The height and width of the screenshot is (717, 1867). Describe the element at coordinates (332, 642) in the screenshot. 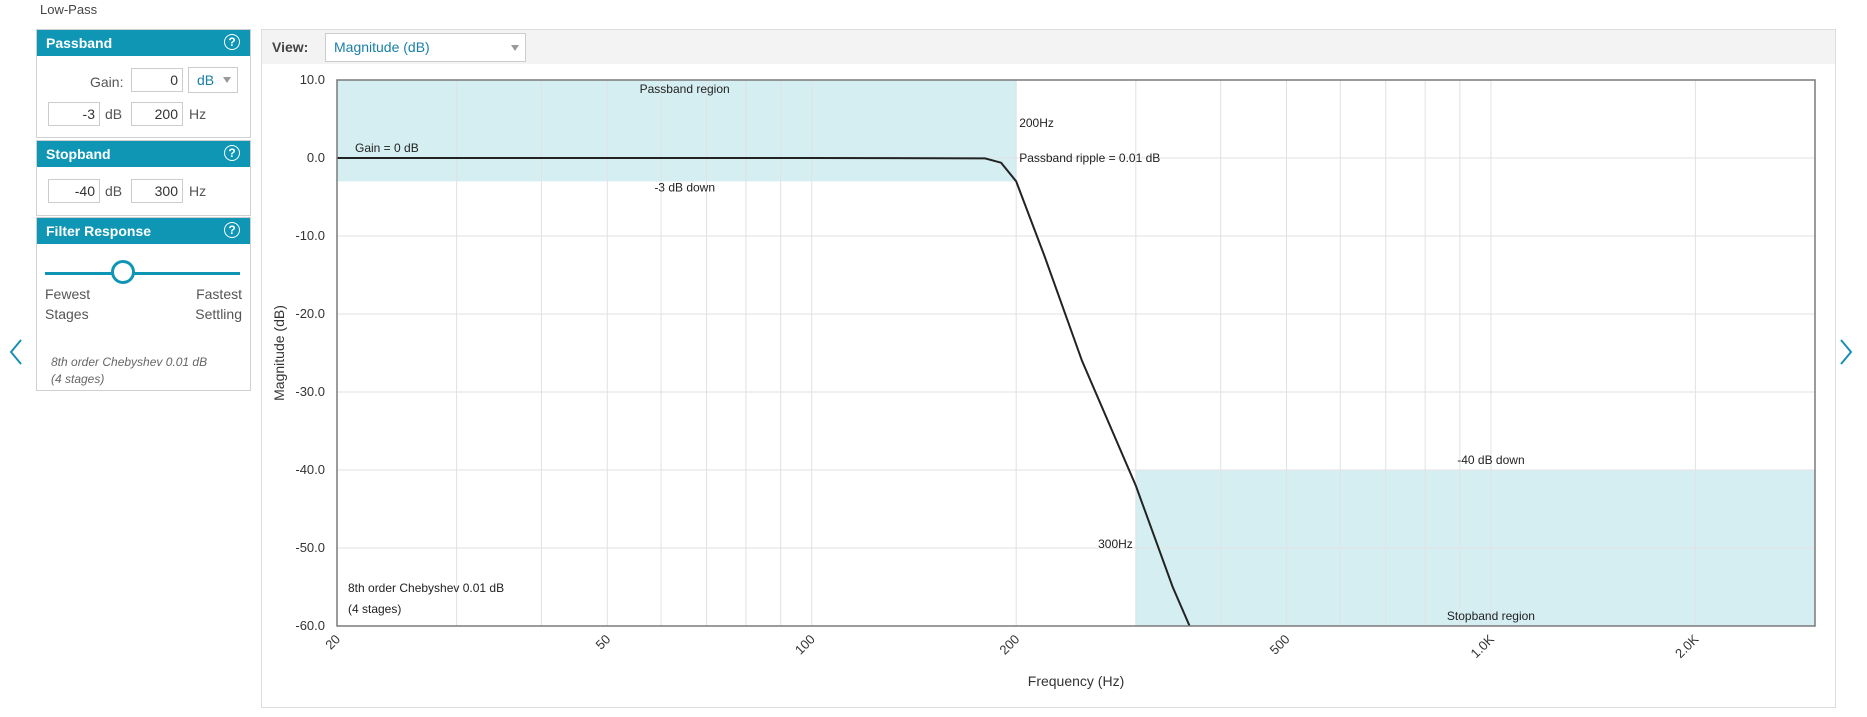

I see `x-tick-label: 20` at that location.